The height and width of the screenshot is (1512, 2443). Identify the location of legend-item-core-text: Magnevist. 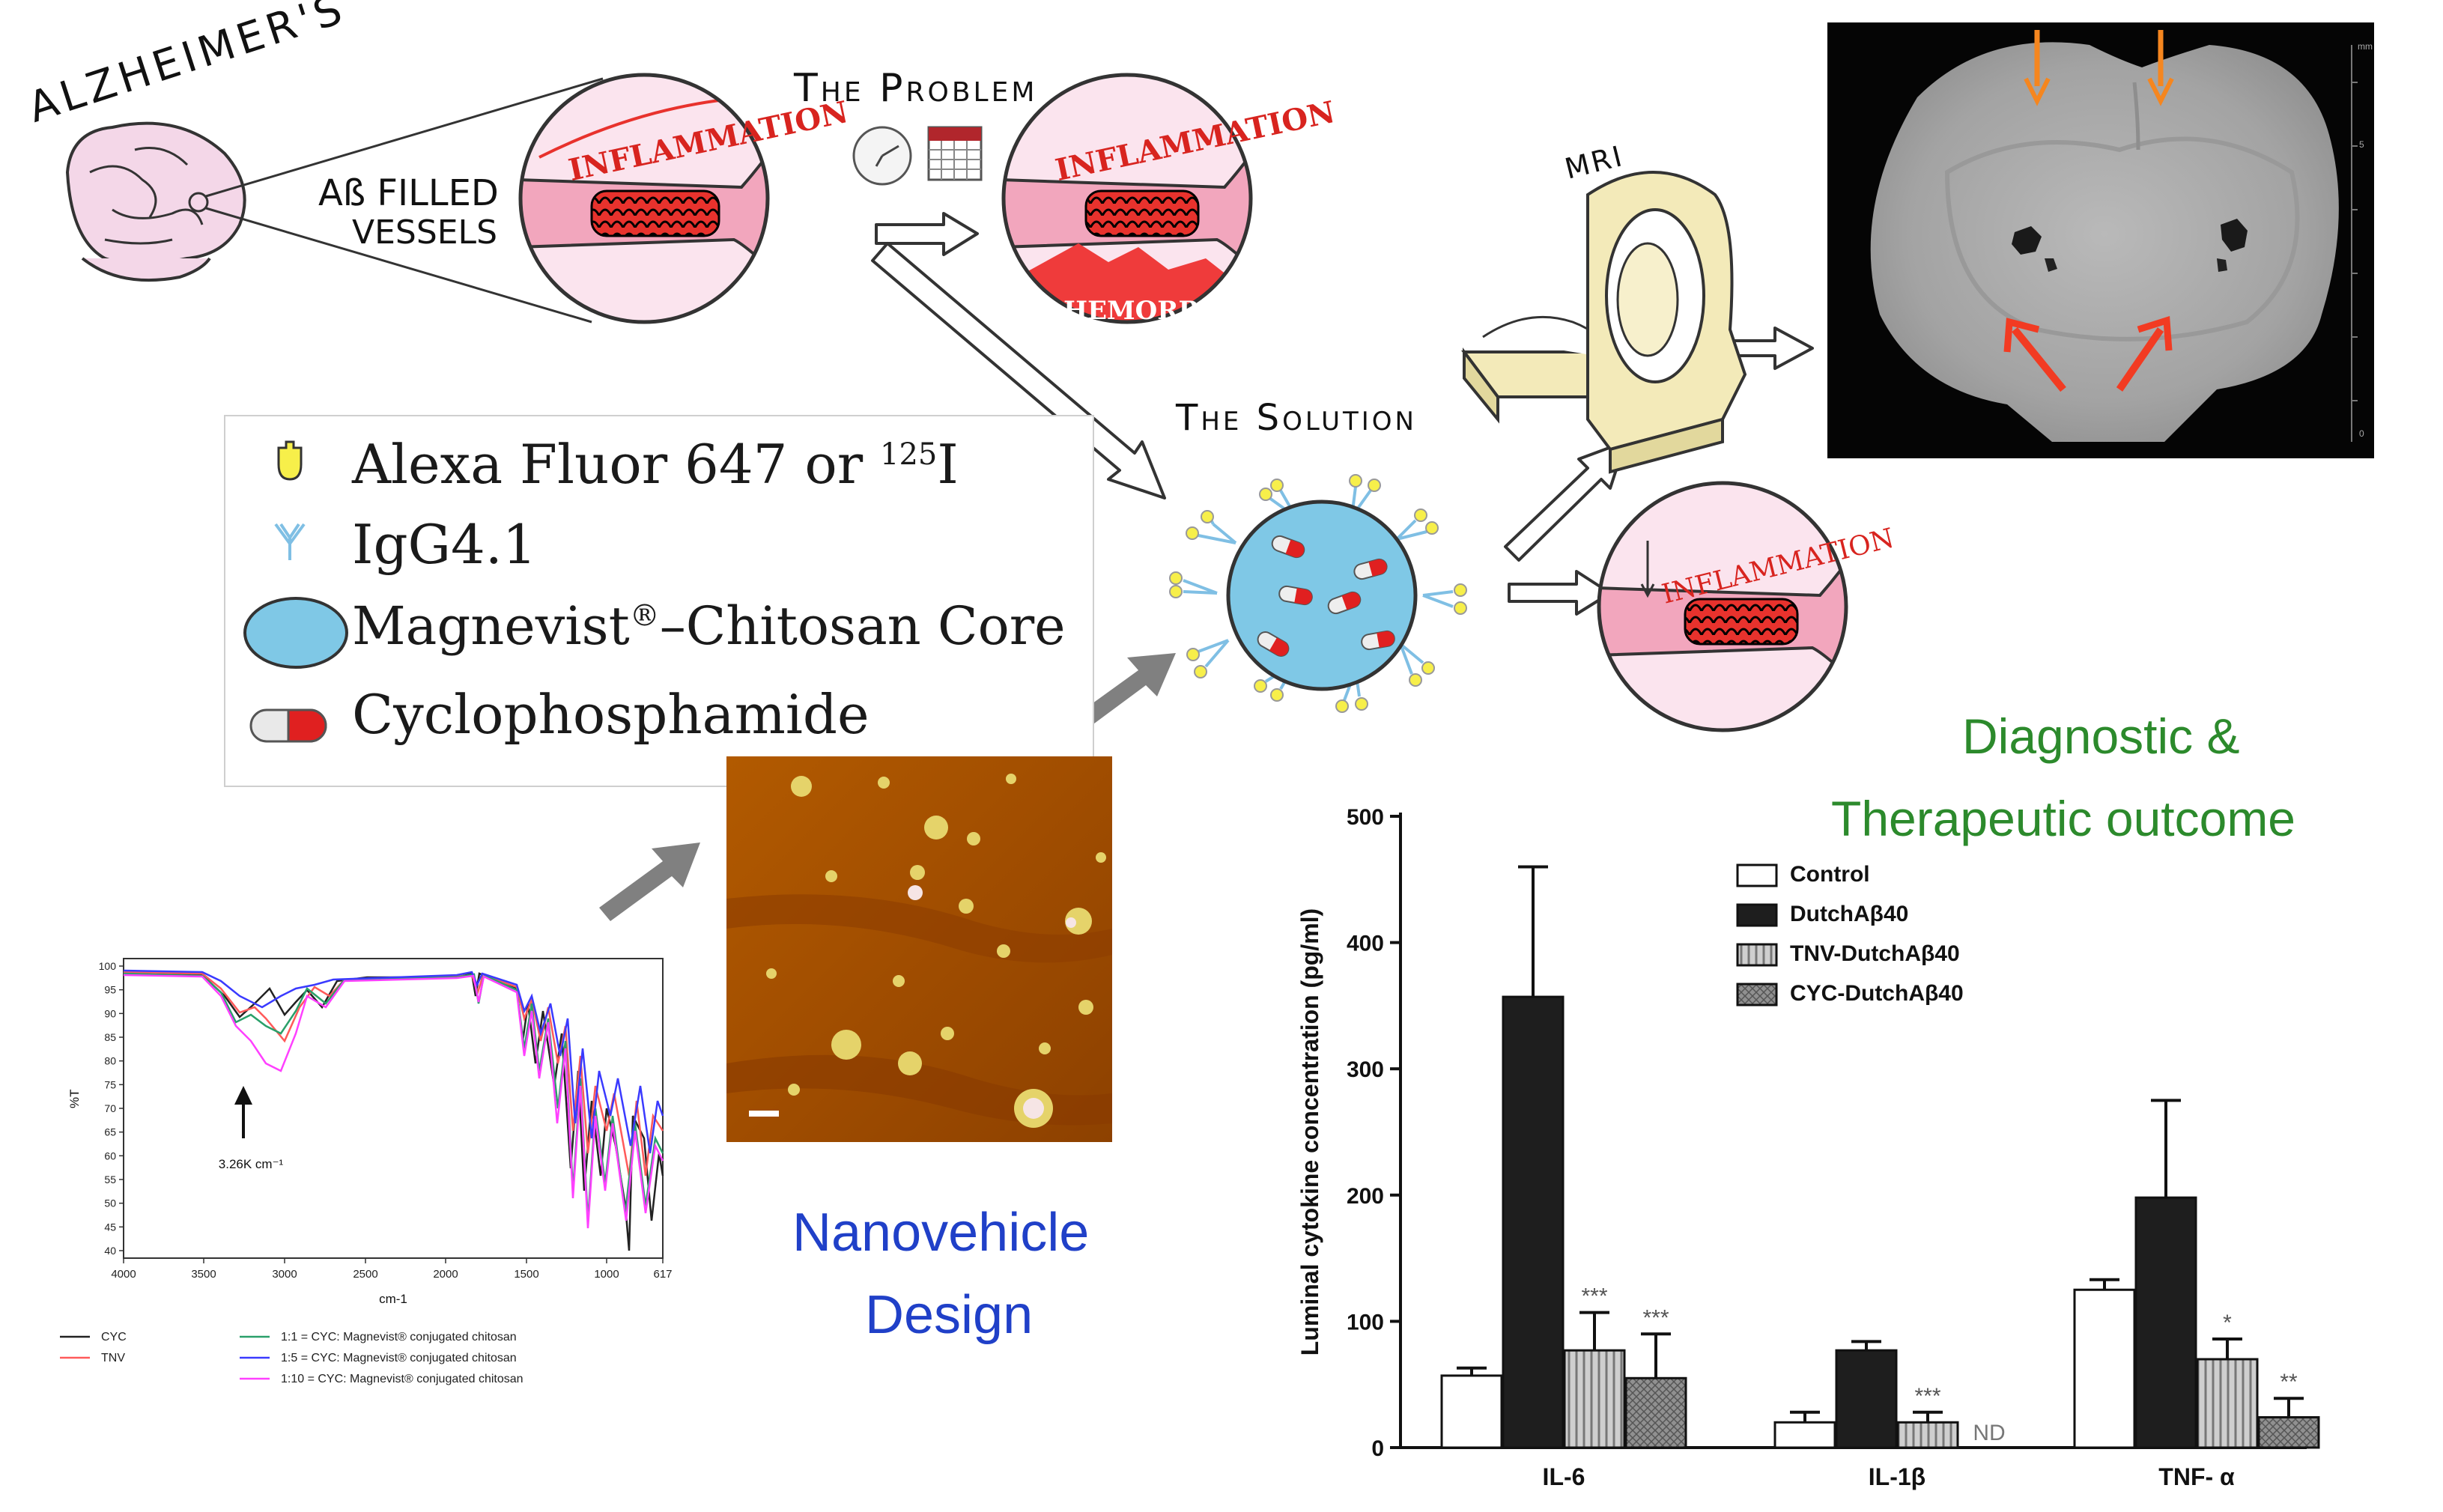
(491, 626).